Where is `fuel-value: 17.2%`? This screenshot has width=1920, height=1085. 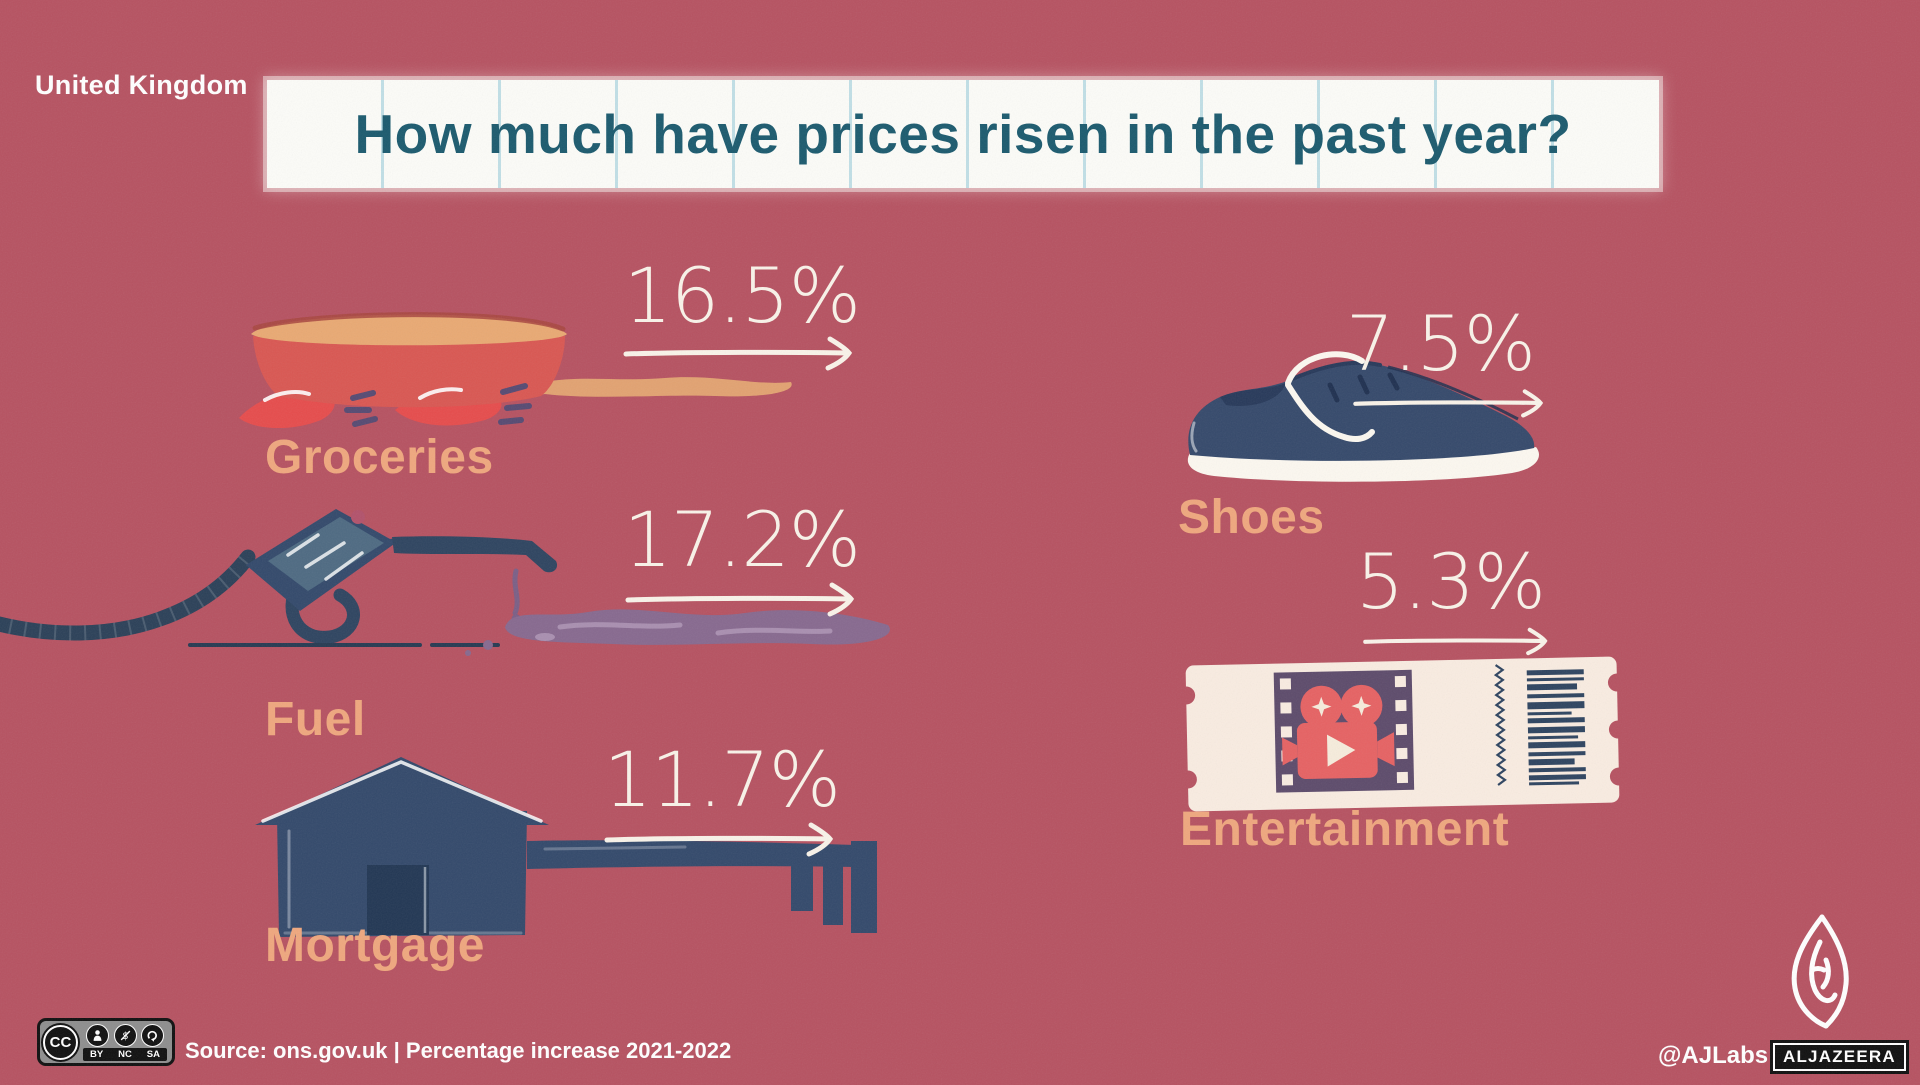
fuel-value: 17.2% is located at coordinates (742, 539).